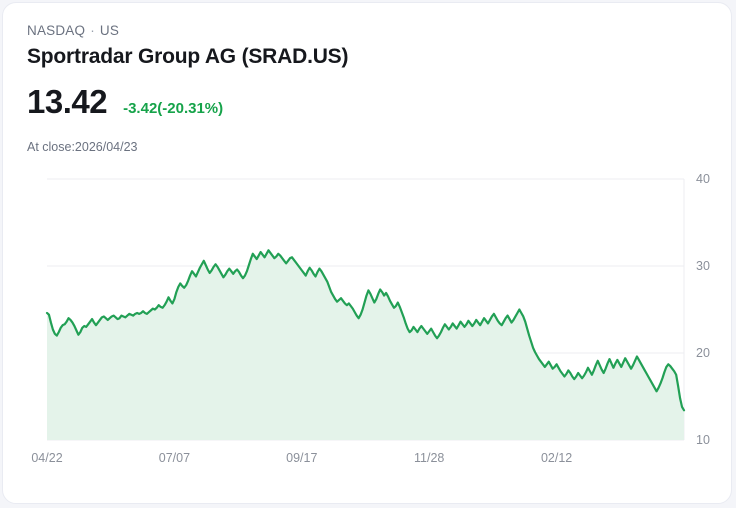 This screenshot has width=736, height=508. What do you see at coordinates (703, 266) in the screenshot?
I see `y-axis-tick-label: 30` at bounding box center [703, 266].